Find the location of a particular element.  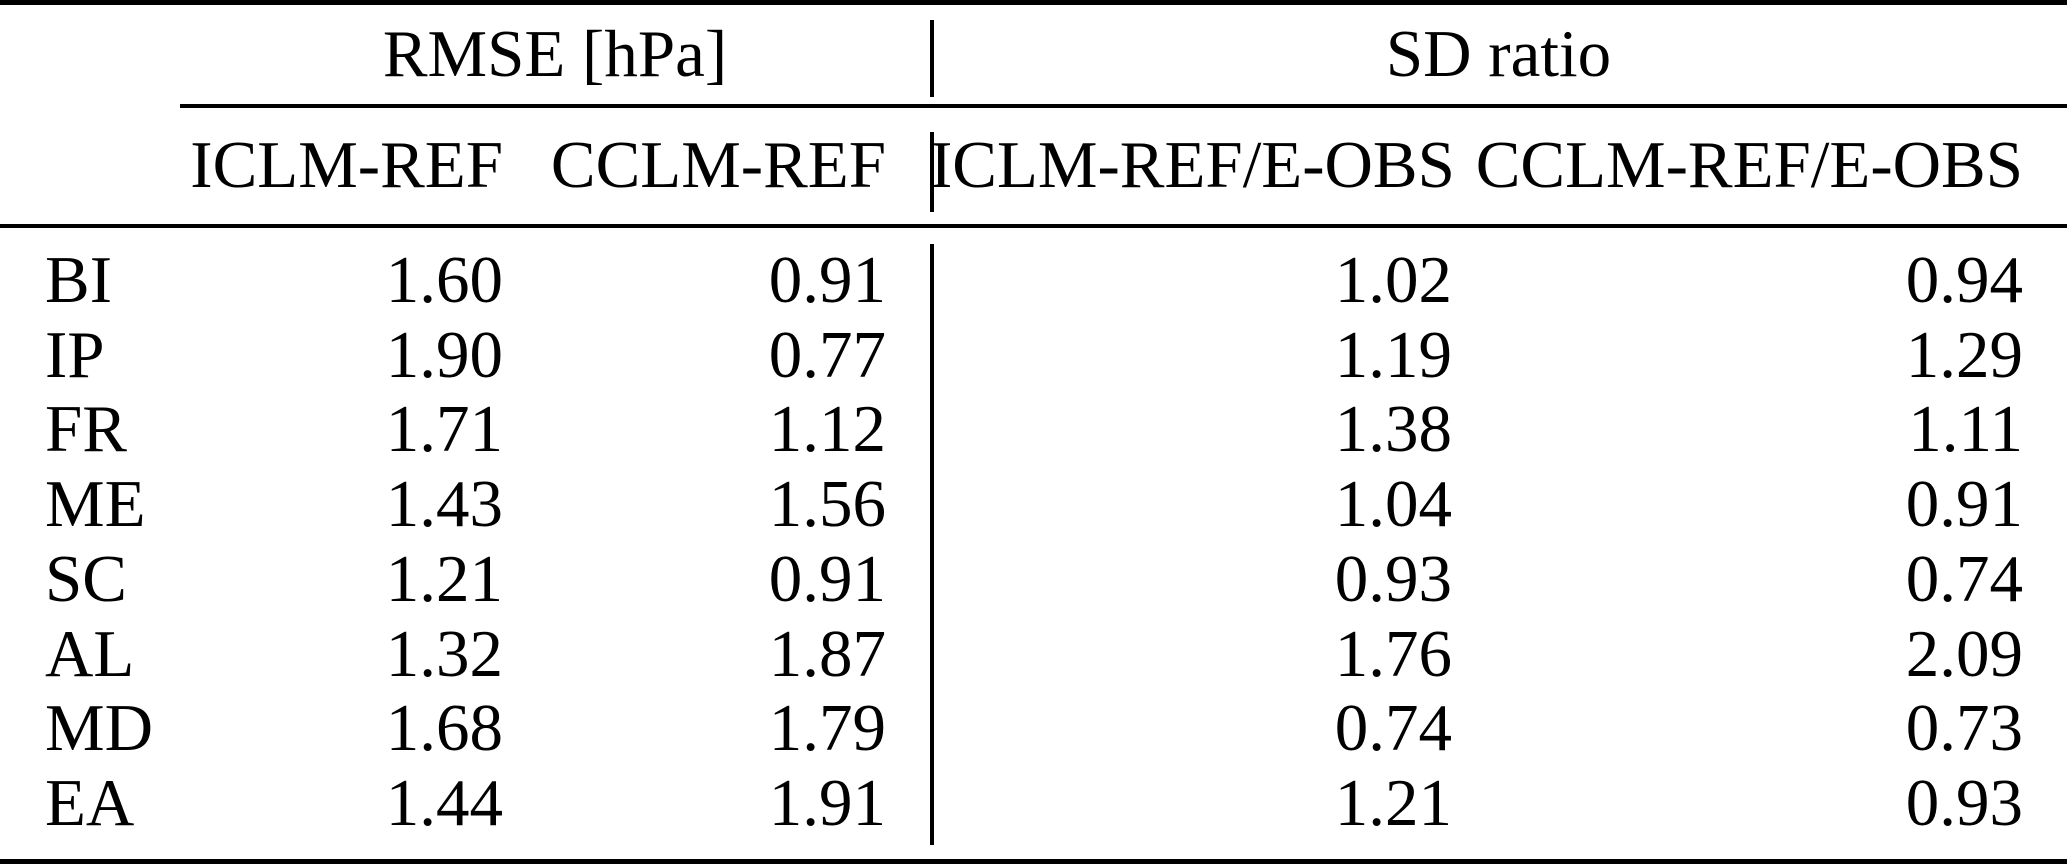

row-label: FR is located at coordinates (86, 429).